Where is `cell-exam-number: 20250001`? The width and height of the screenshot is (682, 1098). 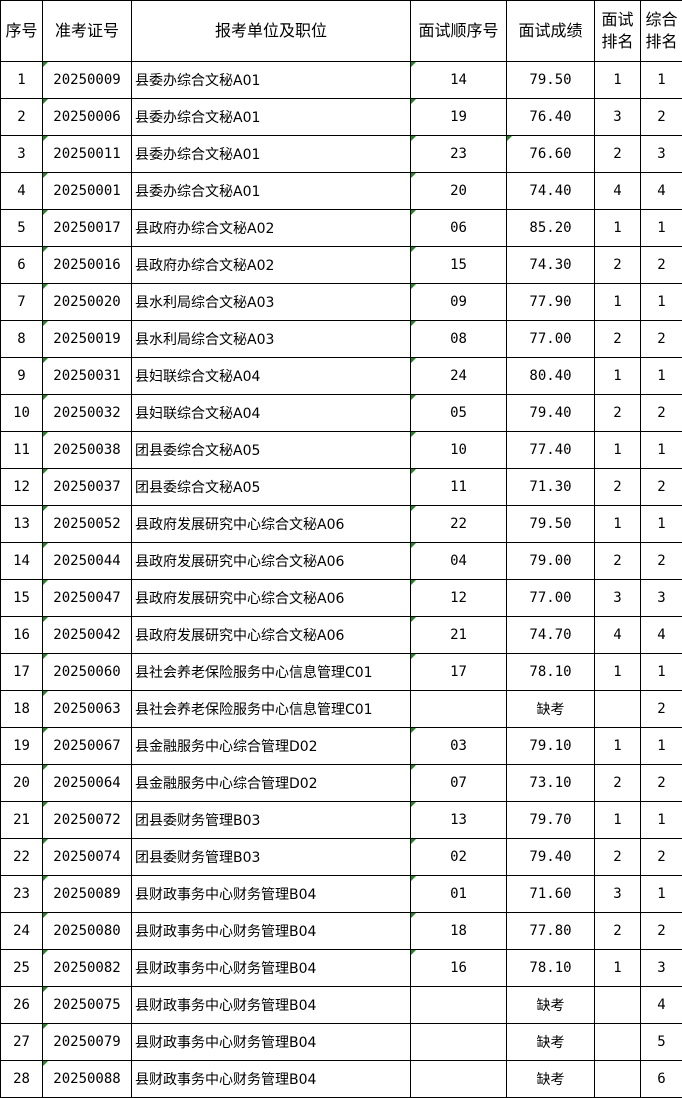
cell-exam-number: 20250001 is located at coordinates (87, 191).